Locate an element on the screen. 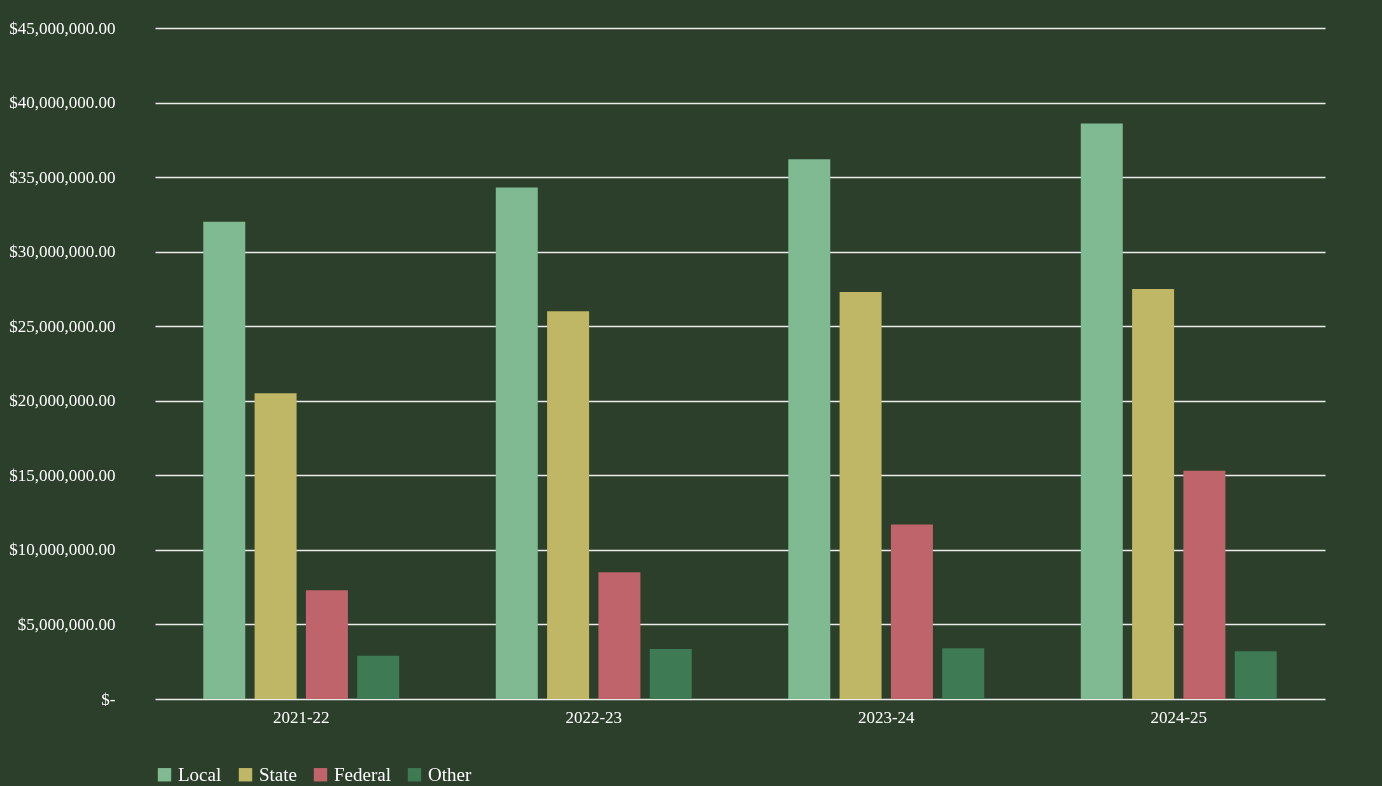 This screenshot has width=1382, height=786. x-tick-label: 2021-22 is located at coordinates (301, 717).